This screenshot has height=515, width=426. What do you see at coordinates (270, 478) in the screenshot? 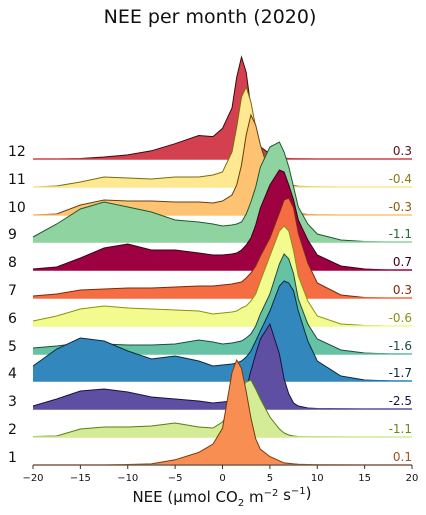
I see `x-tick-label: 5` at bounding box center [270, 478].